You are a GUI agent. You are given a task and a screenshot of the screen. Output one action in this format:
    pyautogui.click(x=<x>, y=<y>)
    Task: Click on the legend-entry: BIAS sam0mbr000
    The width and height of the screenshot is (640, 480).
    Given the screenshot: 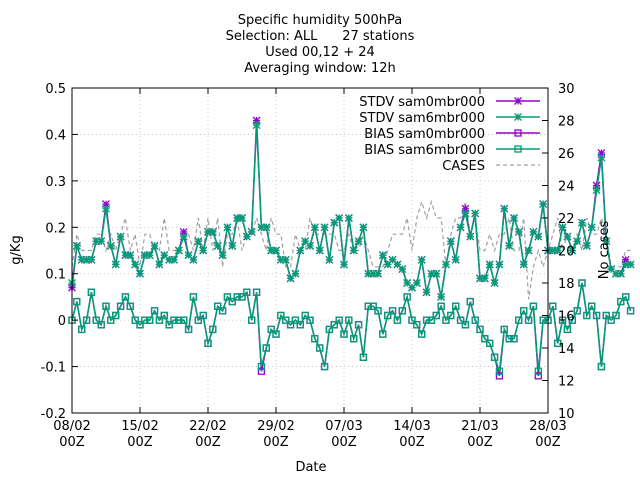 What is the action you would take?
    pyautogui.click(x=452, y=134)
    